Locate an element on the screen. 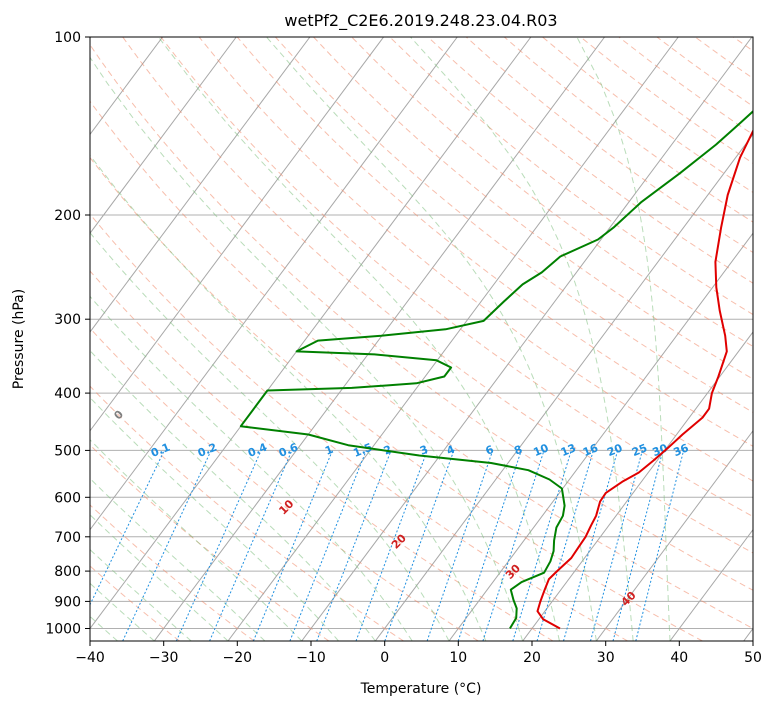 This screenshot has height=712, width=775. y-tick-label: 200 is located at coordinates (67, 216).